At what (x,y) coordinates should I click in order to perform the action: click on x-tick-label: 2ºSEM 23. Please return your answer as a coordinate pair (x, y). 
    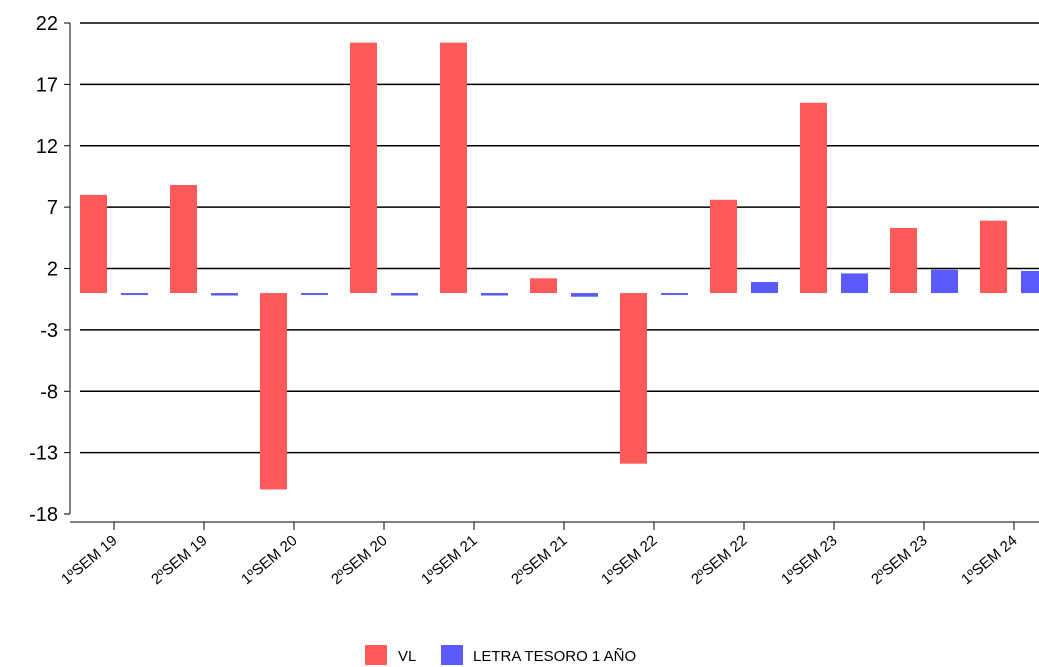
    Looking at the image, I should click on (899, 560).